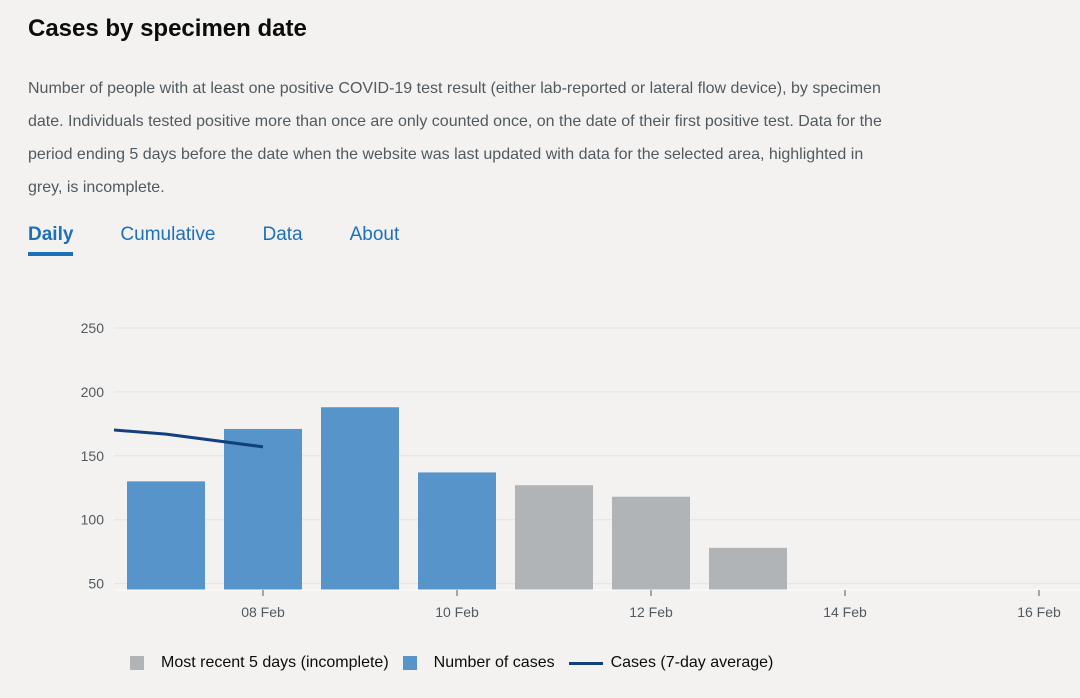 The width and height of the screenshot is (1080, 698). Describe the element at coordinates (51, 238) in the screenshot. I see `tab-daily: Daily` at that location.